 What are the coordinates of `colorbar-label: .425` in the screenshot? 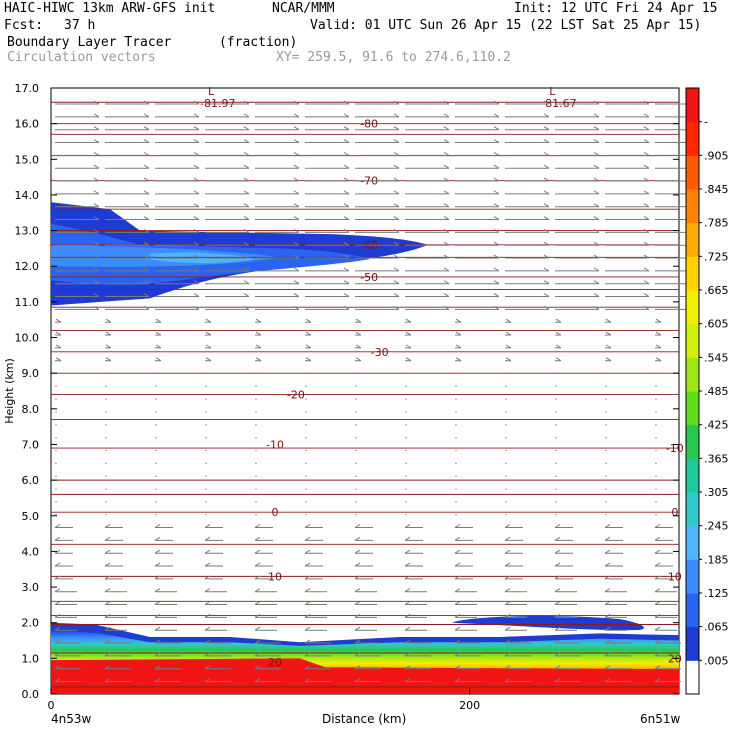 It's located at (716, 425).